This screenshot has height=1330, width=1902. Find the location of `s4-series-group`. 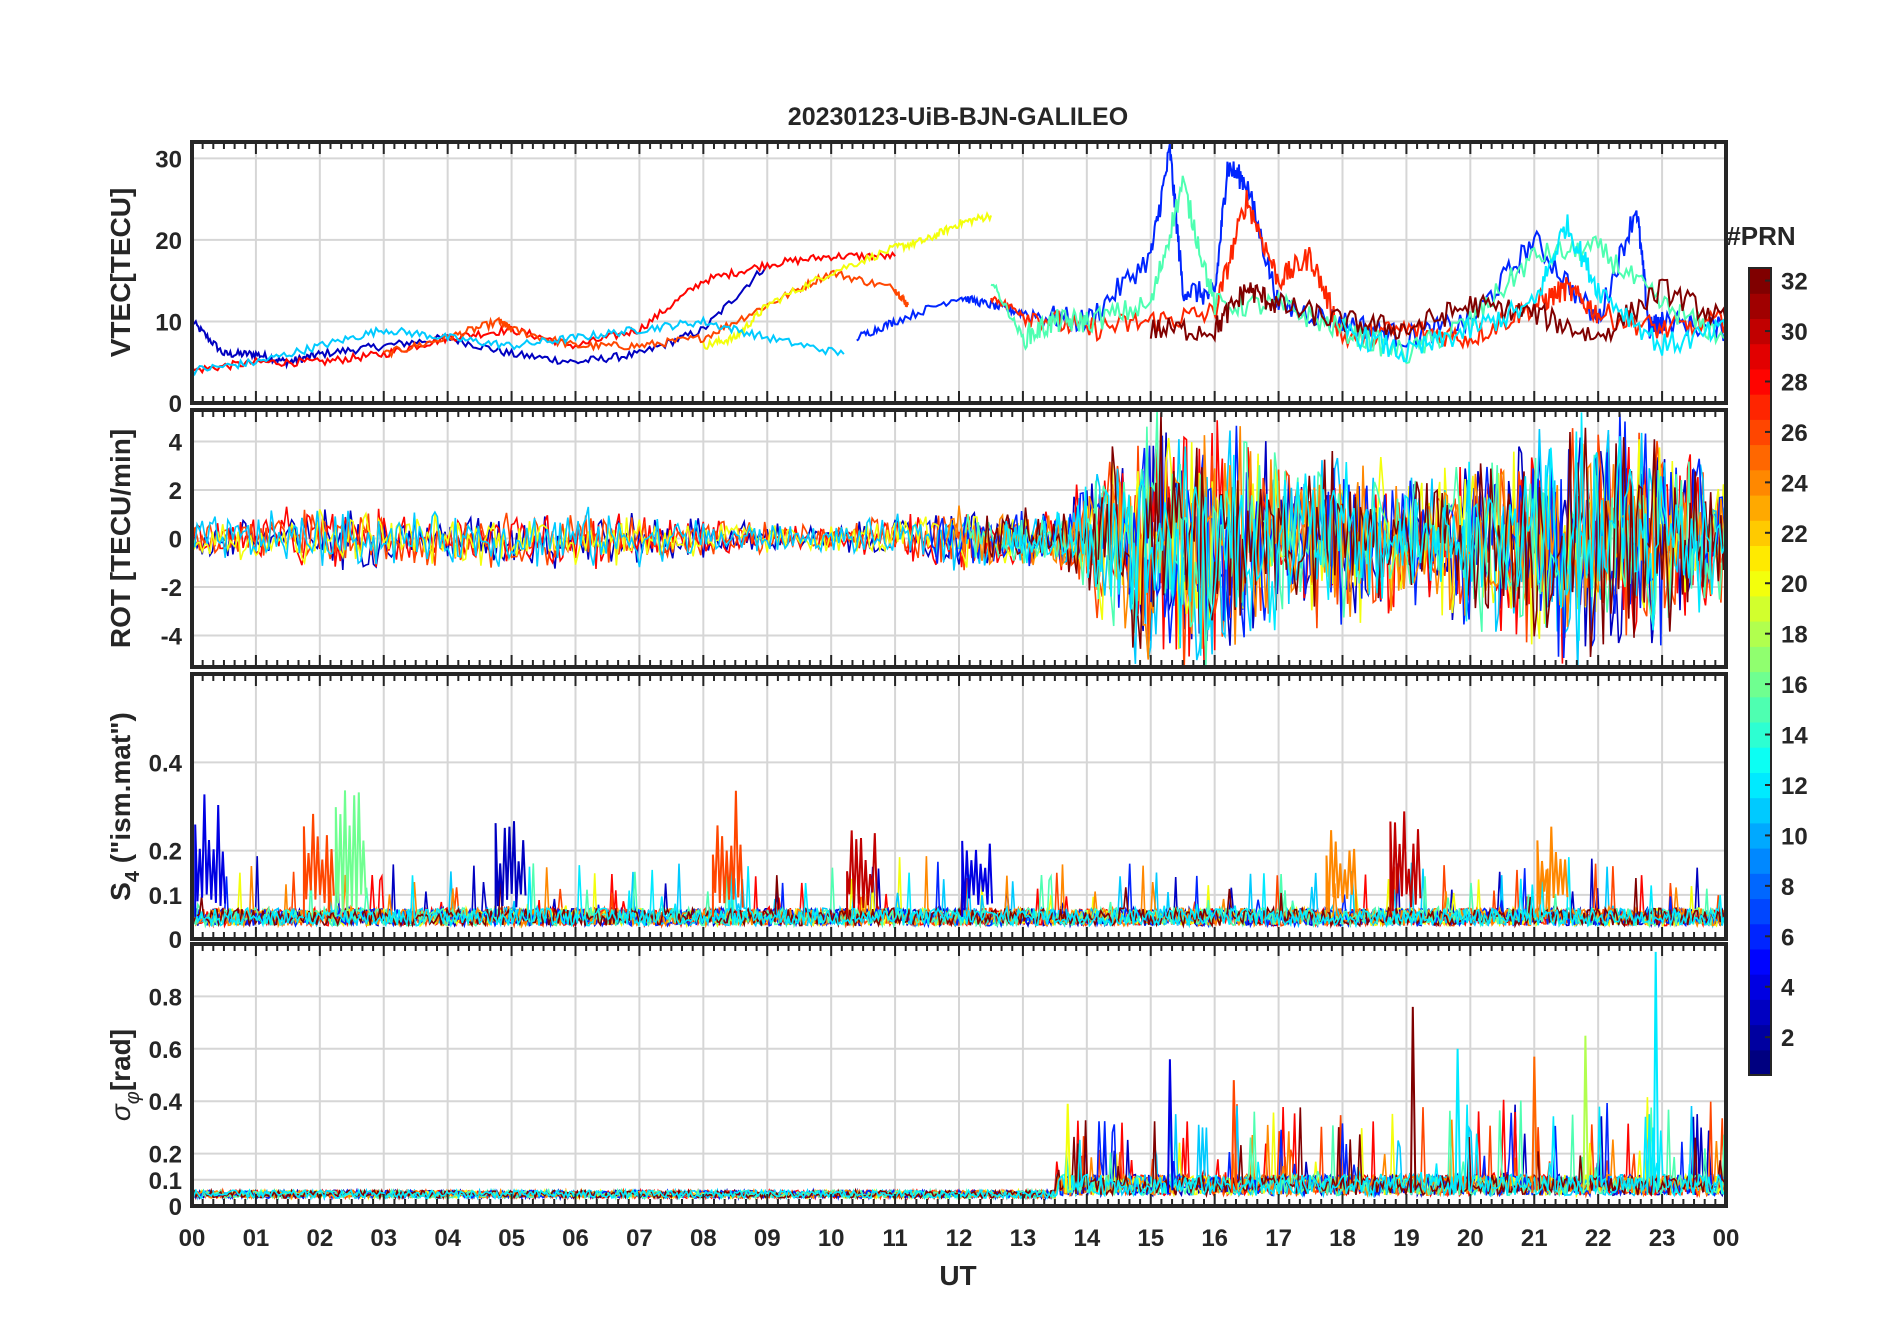

s4-series-group is located at coordinates (958, 859).